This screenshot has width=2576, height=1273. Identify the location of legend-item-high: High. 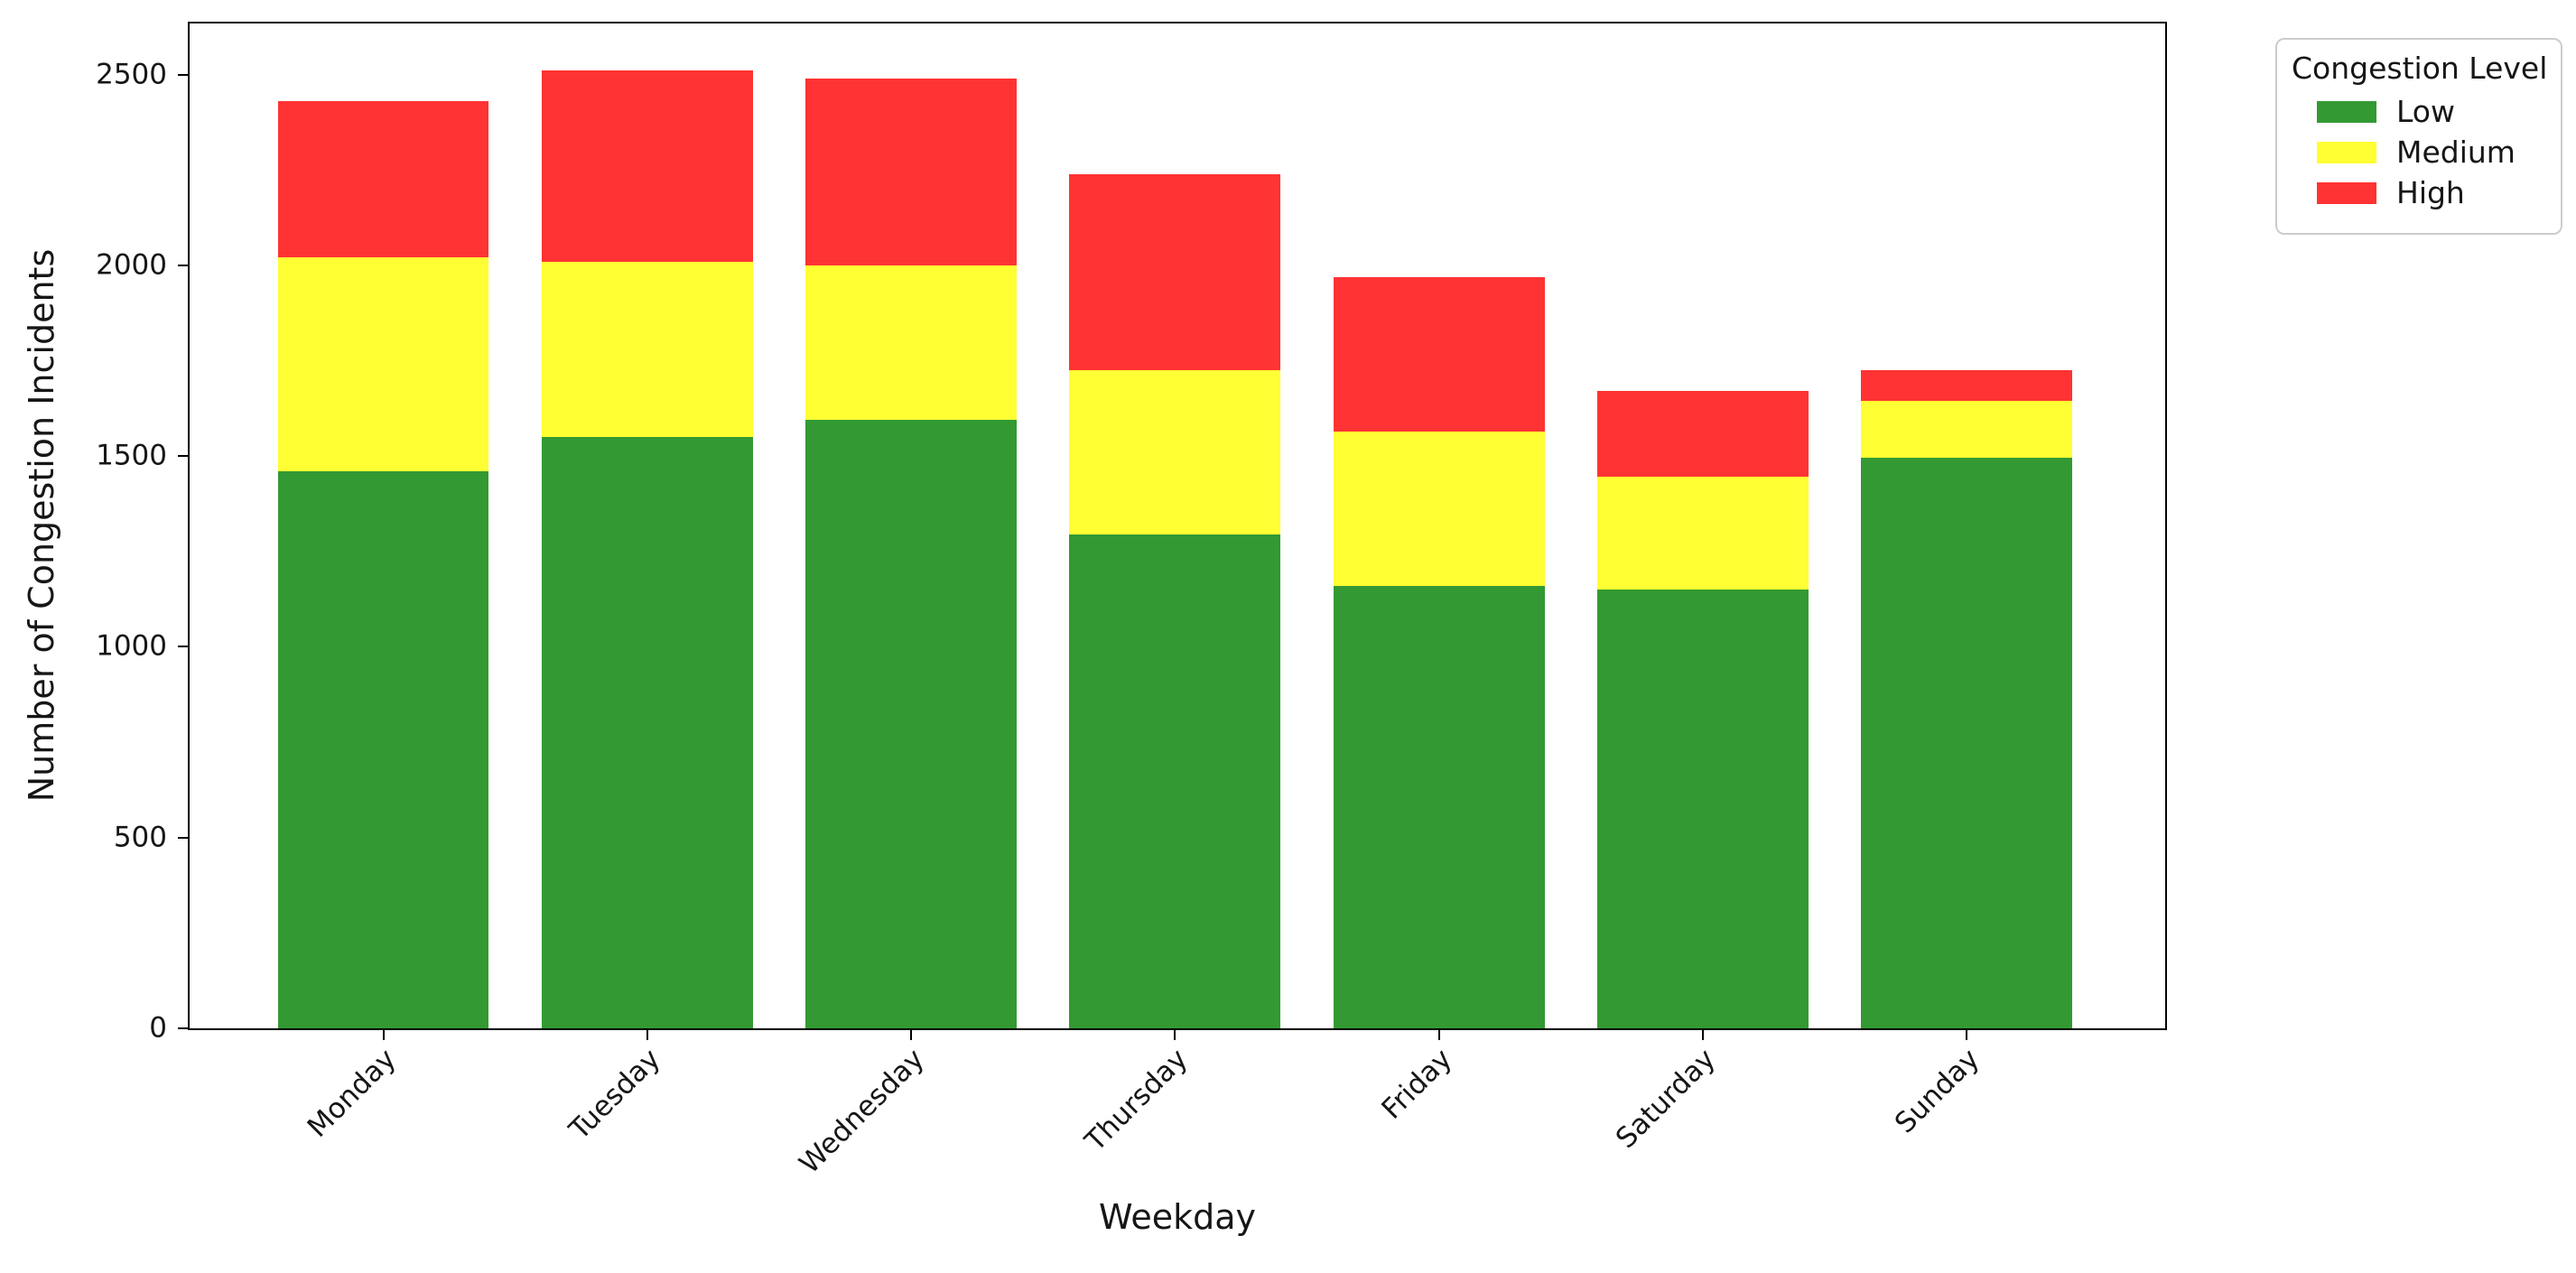
(2431, 193).